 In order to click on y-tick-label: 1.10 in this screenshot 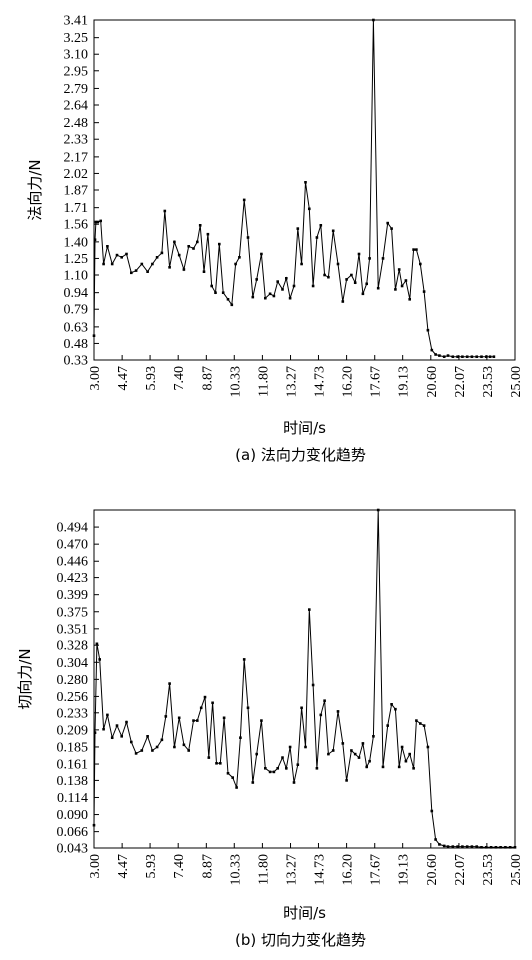, I will do `click(76, 276)`.